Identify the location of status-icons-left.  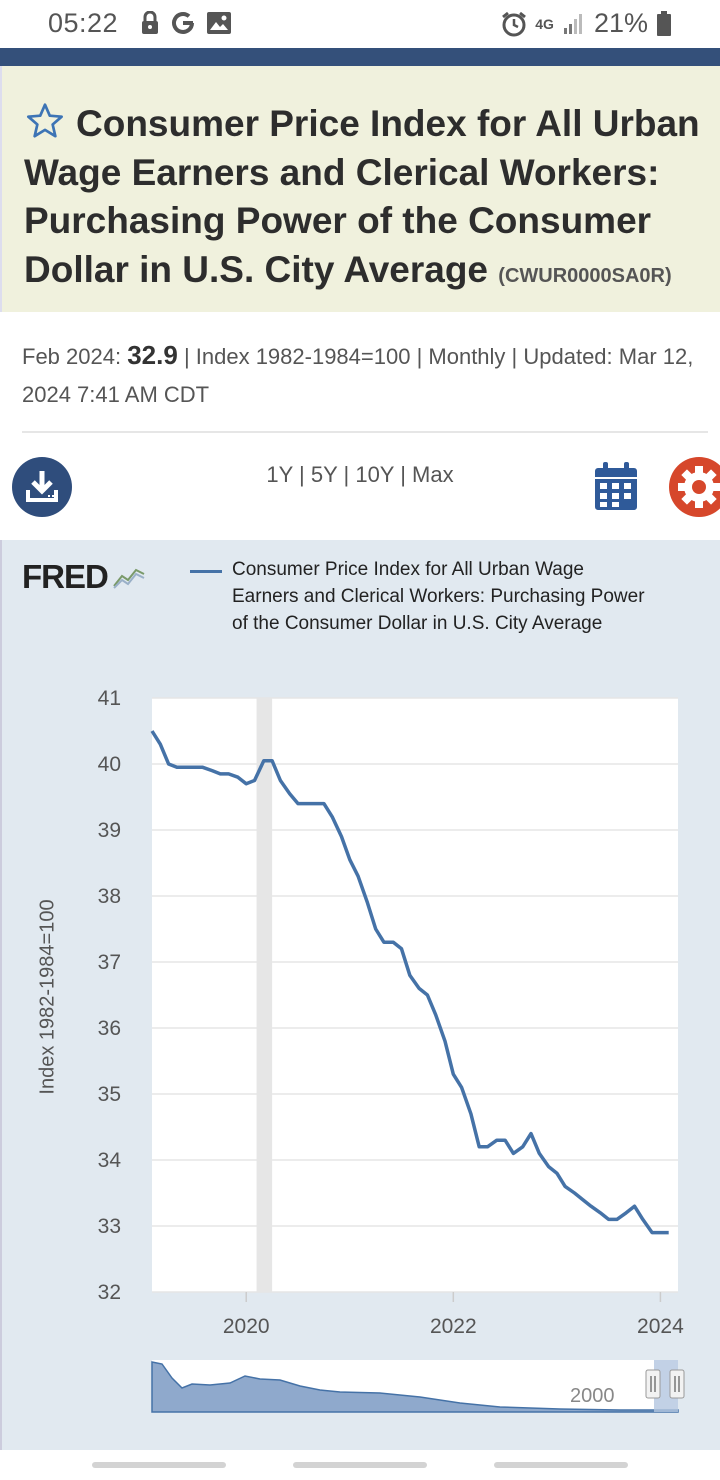
(186, 23).